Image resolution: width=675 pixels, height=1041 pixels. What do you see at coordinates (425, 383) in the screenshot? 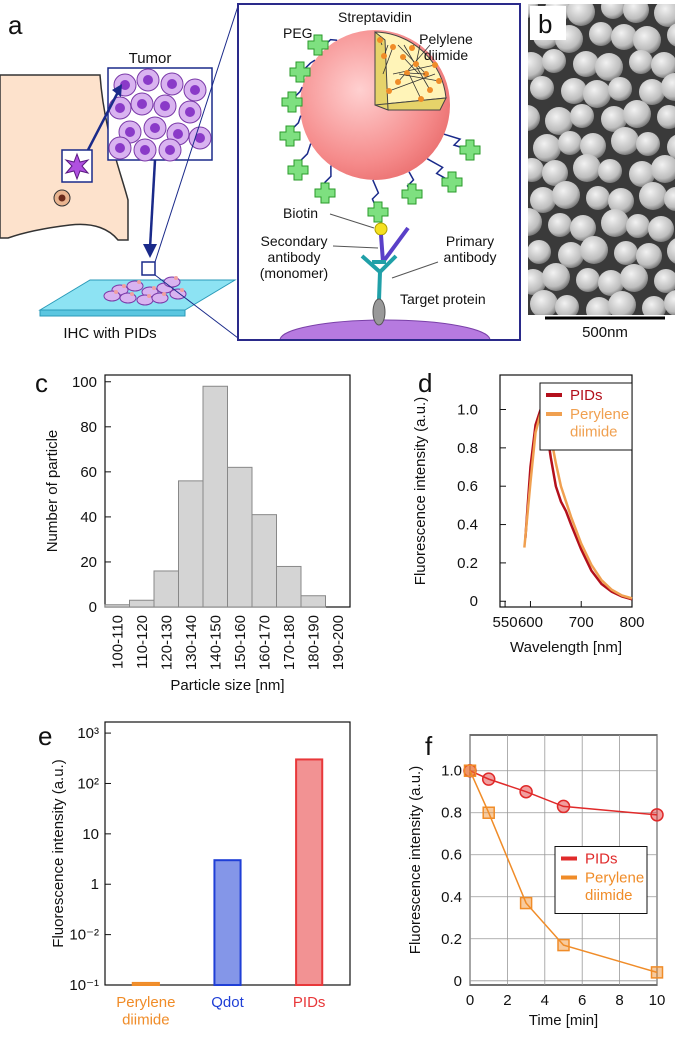
I see `panel-letter: d` at bounding box center [425, 383].